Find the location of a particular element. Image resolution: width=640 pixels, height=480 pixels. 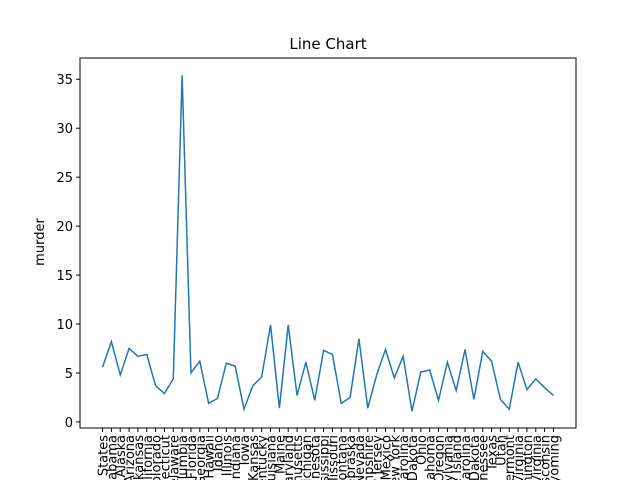

x-tick-label: Washington is located at coordinates (528, 457).